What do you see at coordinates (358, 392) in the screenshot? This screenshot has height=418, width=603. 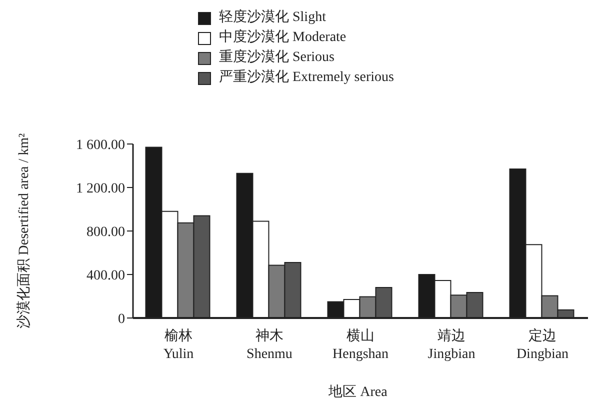 I see `x-axis-title: 地区 Area` at bounding box center [358, 392].